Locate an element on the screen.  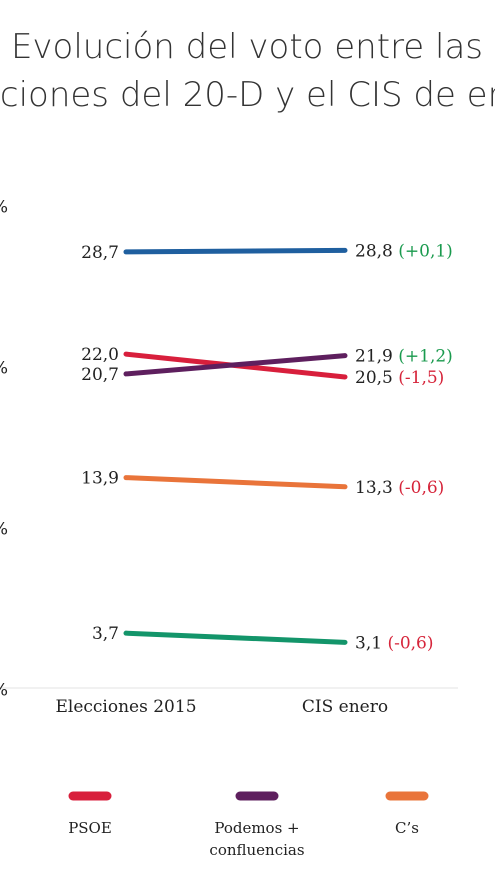
y-tick-label: 20% is located at coordinates (4, 369).